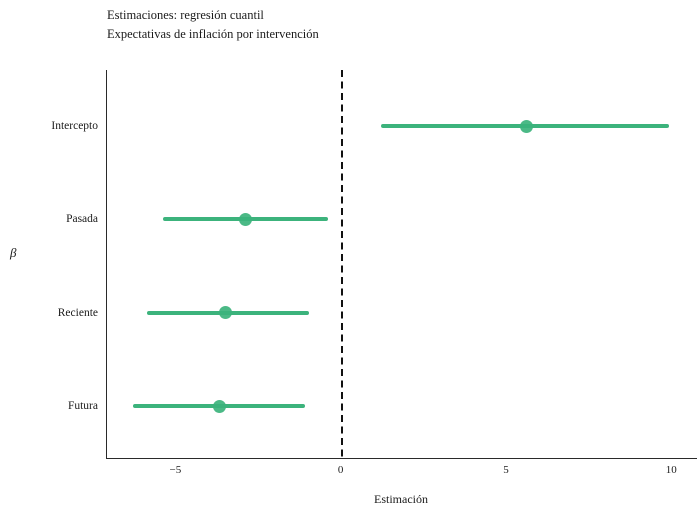 The height and width of the screenshot is (519, 699). Describe the element at coordinates (82, 219) in the screenshot. I see `category-tick-label: Pasada` at that location.